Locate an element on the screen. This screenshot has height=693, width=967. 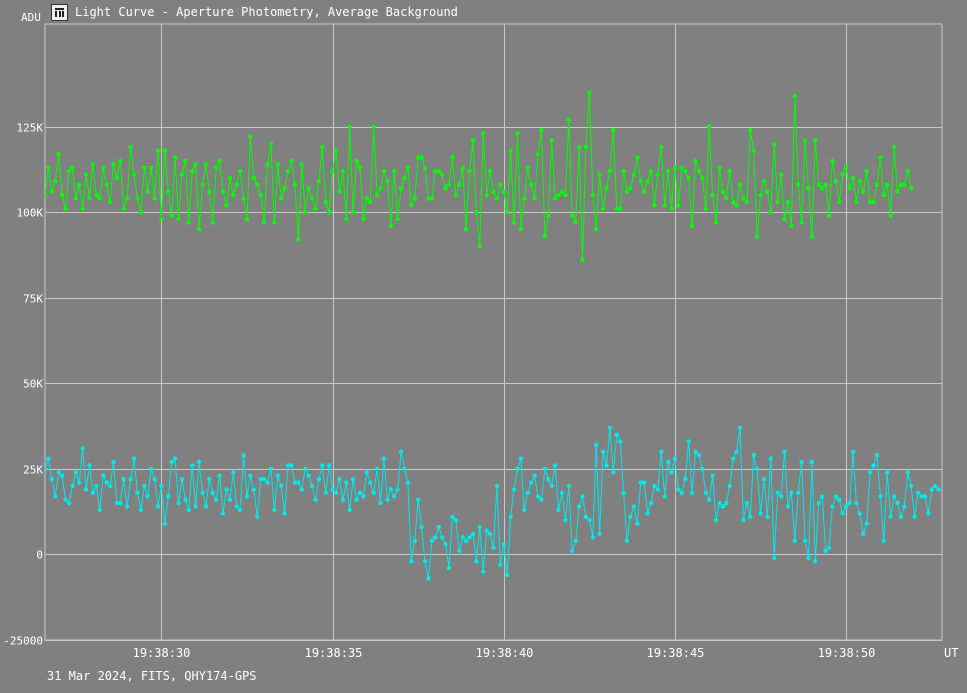
y-tick-label: 50K is located at coordinates (33, 384).